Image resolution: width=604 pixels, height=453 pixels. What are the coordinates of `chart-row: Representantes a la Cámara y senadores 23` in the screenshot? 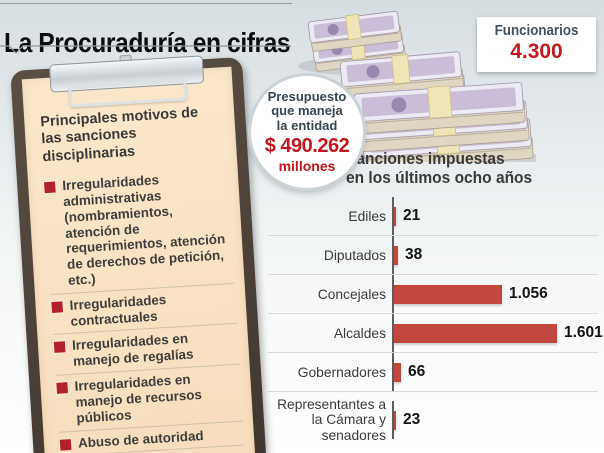 It's located at (433, 419).